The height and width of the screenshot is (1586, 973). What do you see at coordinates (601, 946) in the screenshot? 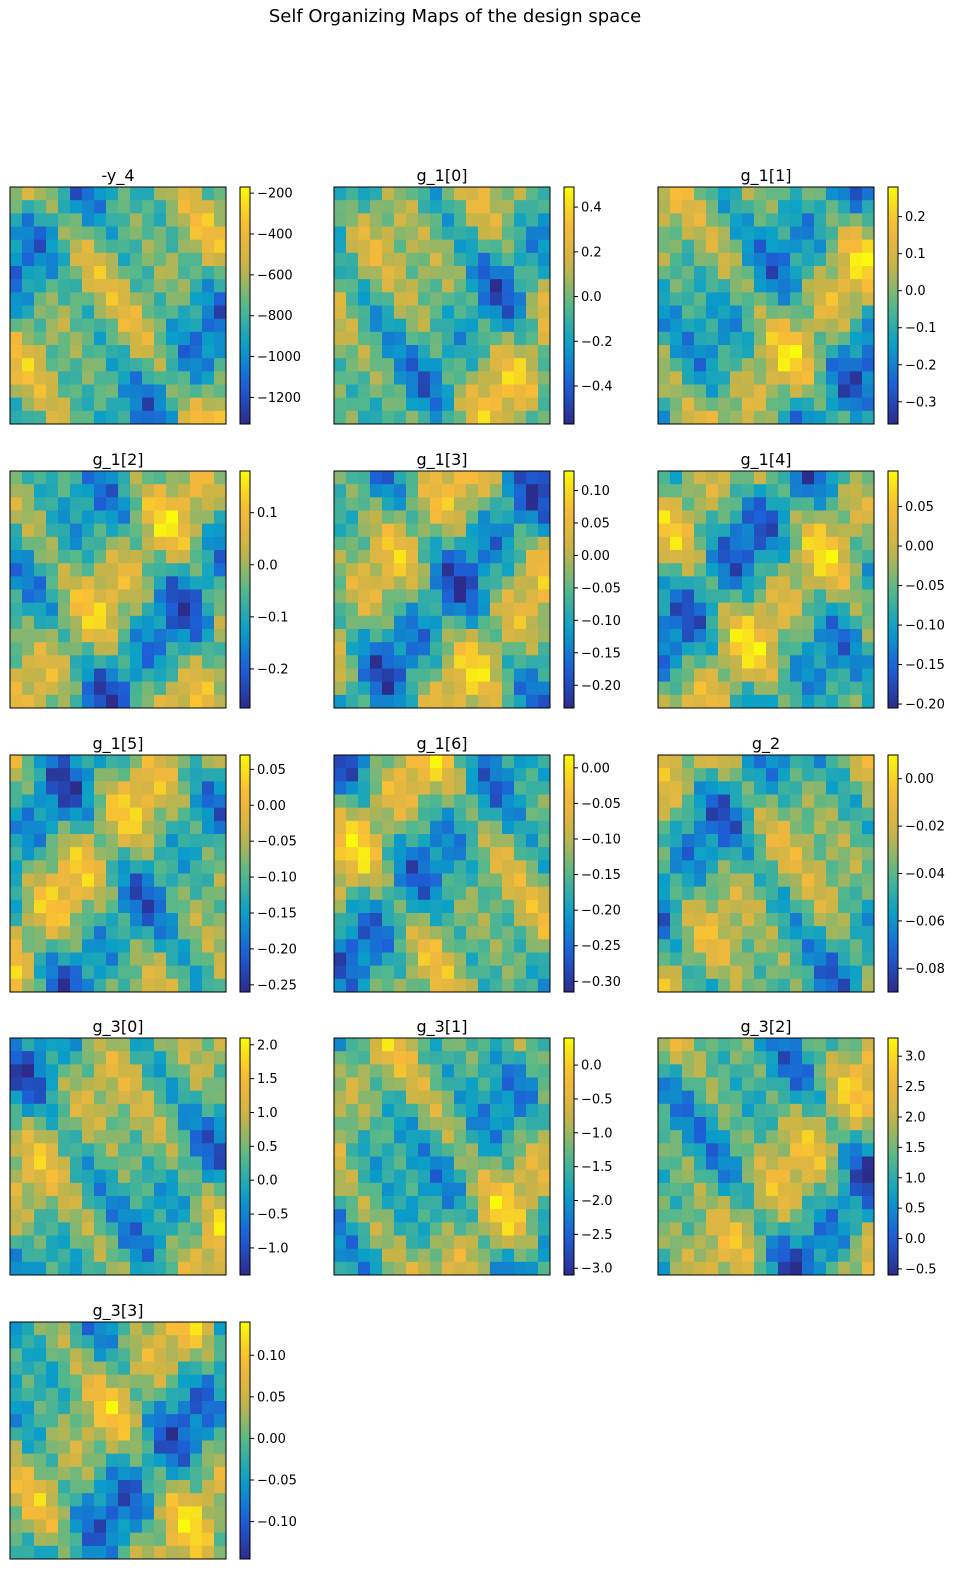
I see `colorbar-tick-label: −0.25` at bounding box center [601, 946].